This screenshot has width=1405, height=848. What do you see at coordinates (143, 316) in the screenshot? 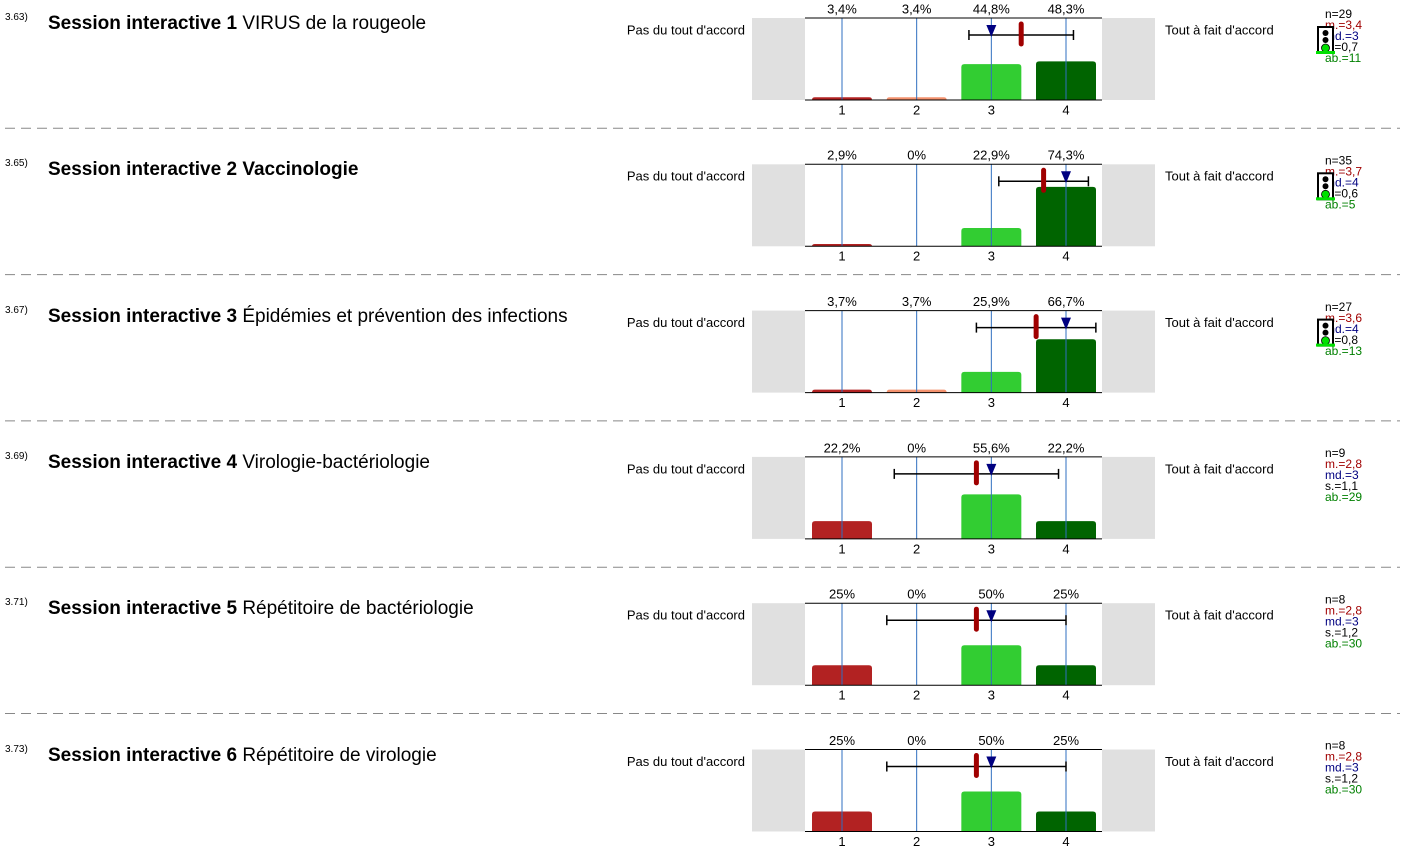
I see `title-part: Session interactive 3` at bounding box center [143, 316].